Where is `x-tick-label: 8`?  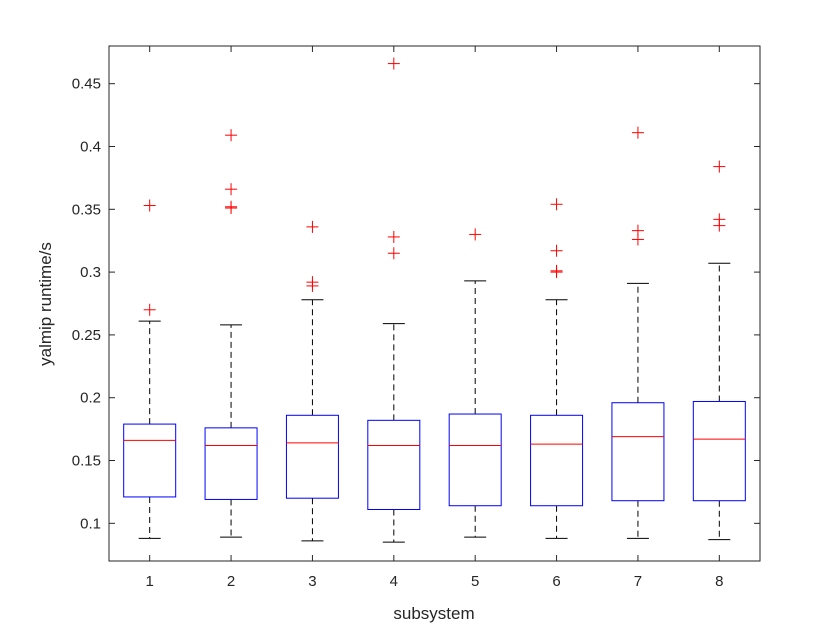
x-tick-label: 8 is located at coordinates (719, 581).